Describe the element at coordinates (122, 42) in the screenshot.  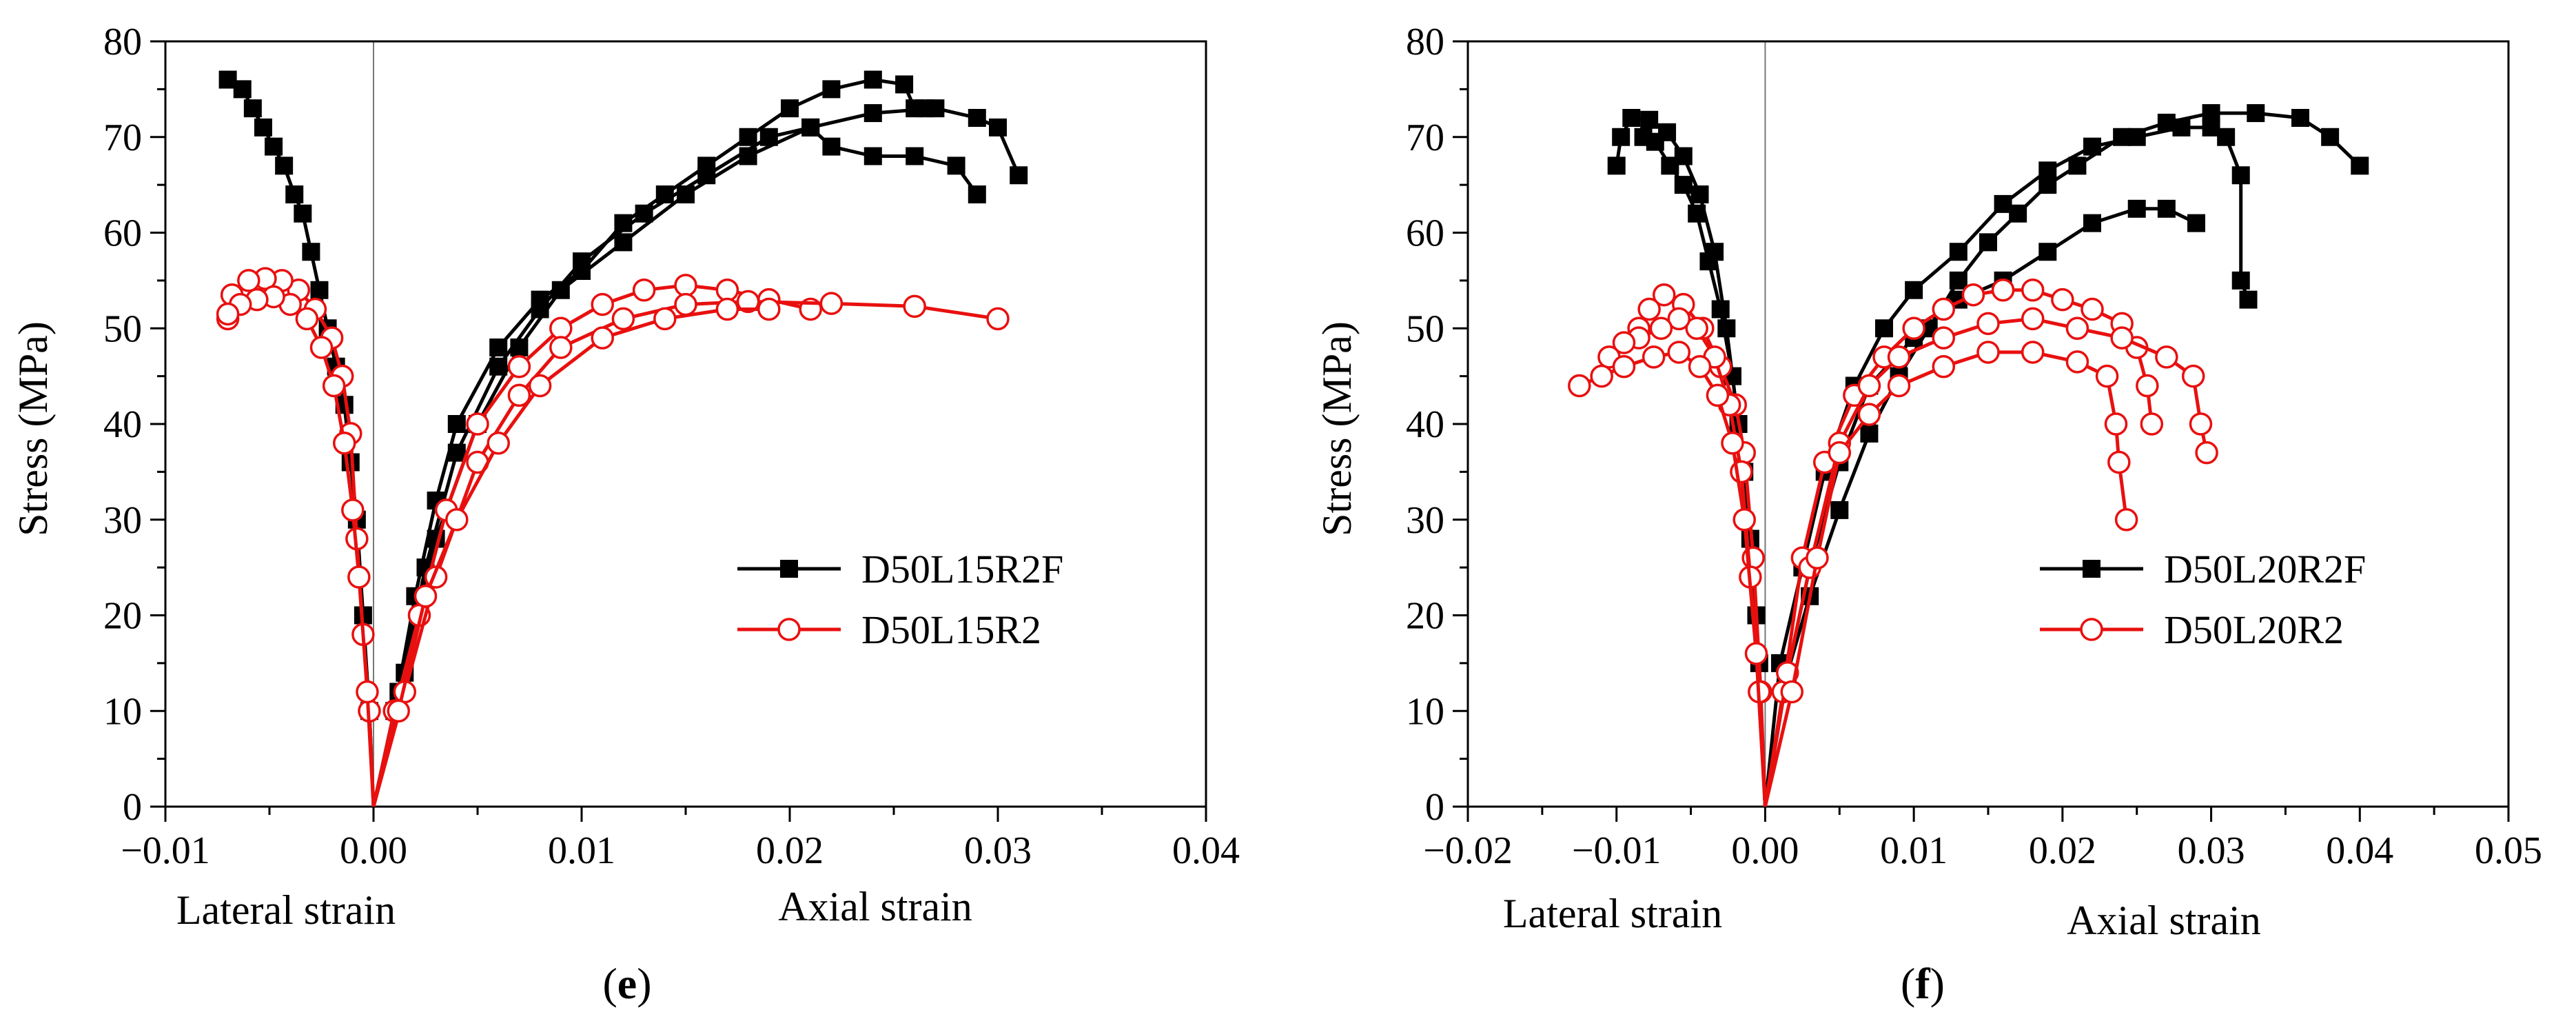
I see `y-tick-label: 80` at that location.